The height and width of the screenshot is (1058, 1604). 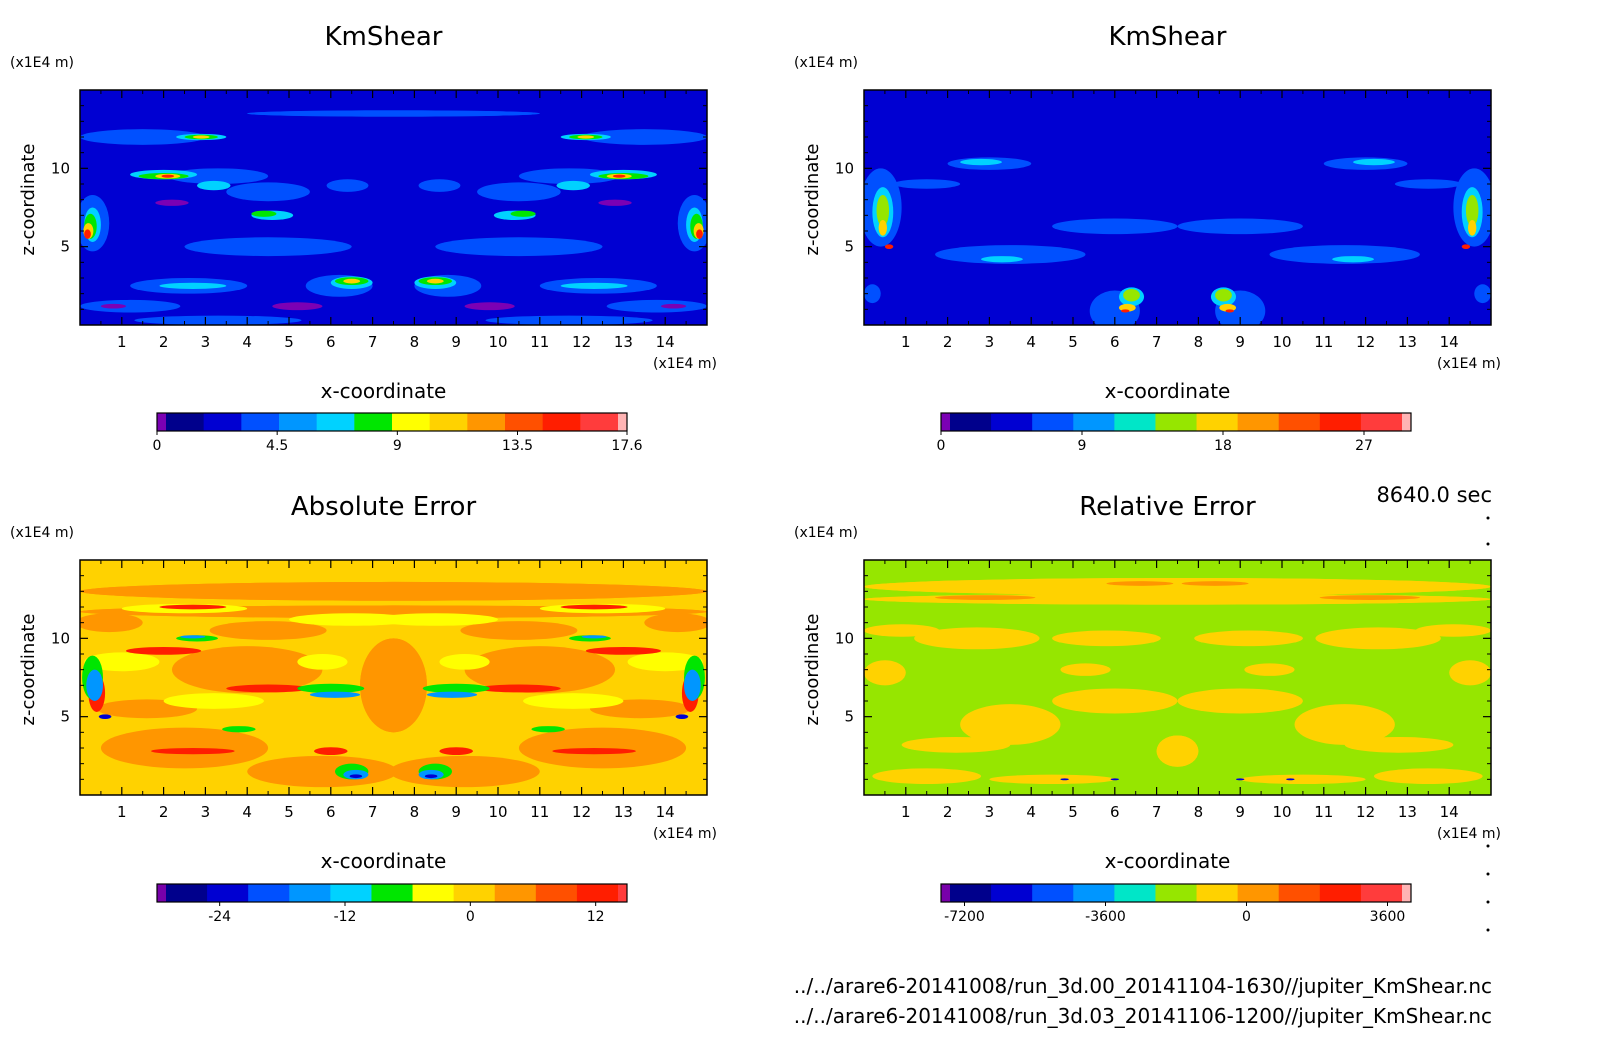 What do you see at coordinates (1469, 834) in the screenshot?
I see `x-unit-label: (x1E4 m)` at bounding box center [1469, 834].